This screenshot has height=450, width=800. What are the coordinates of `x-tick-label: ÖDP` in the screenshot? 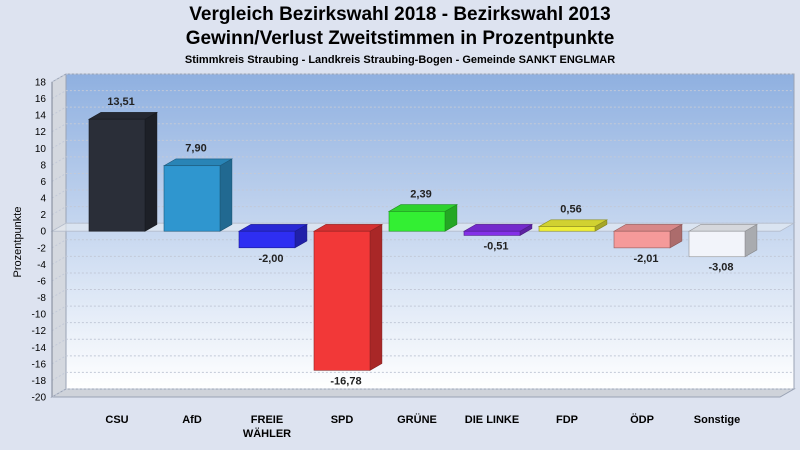 It's located at (642, 419).